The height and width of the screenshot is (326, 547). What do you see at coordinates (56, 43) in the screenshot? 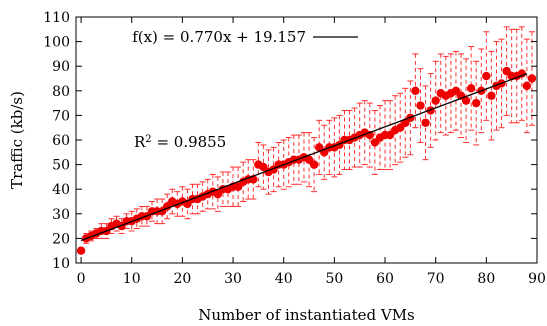
I see `y-tick-label: 100` at bounding box center [56, 43].